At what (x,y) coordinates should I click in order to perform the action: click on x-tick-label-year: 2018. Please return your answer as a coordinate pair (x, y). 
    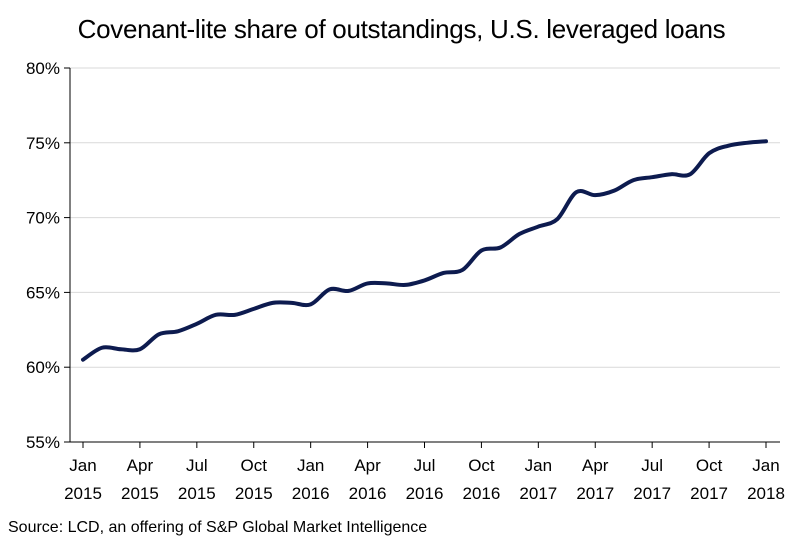
    Looking at the image, I should click on (766, 493).